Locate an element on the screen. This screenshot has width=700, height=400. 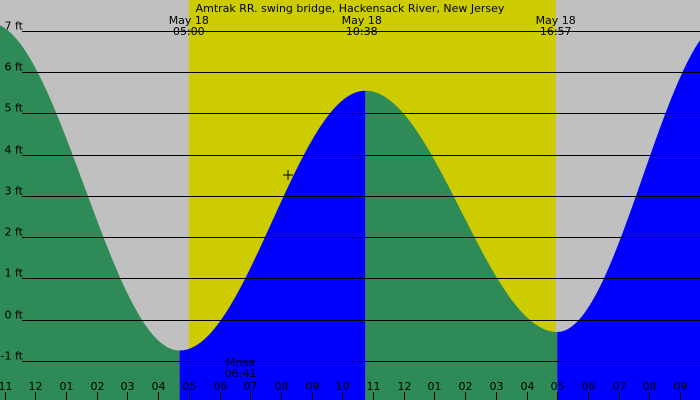
y-tick-label: 7 ft is located at coordinates (14, 26).